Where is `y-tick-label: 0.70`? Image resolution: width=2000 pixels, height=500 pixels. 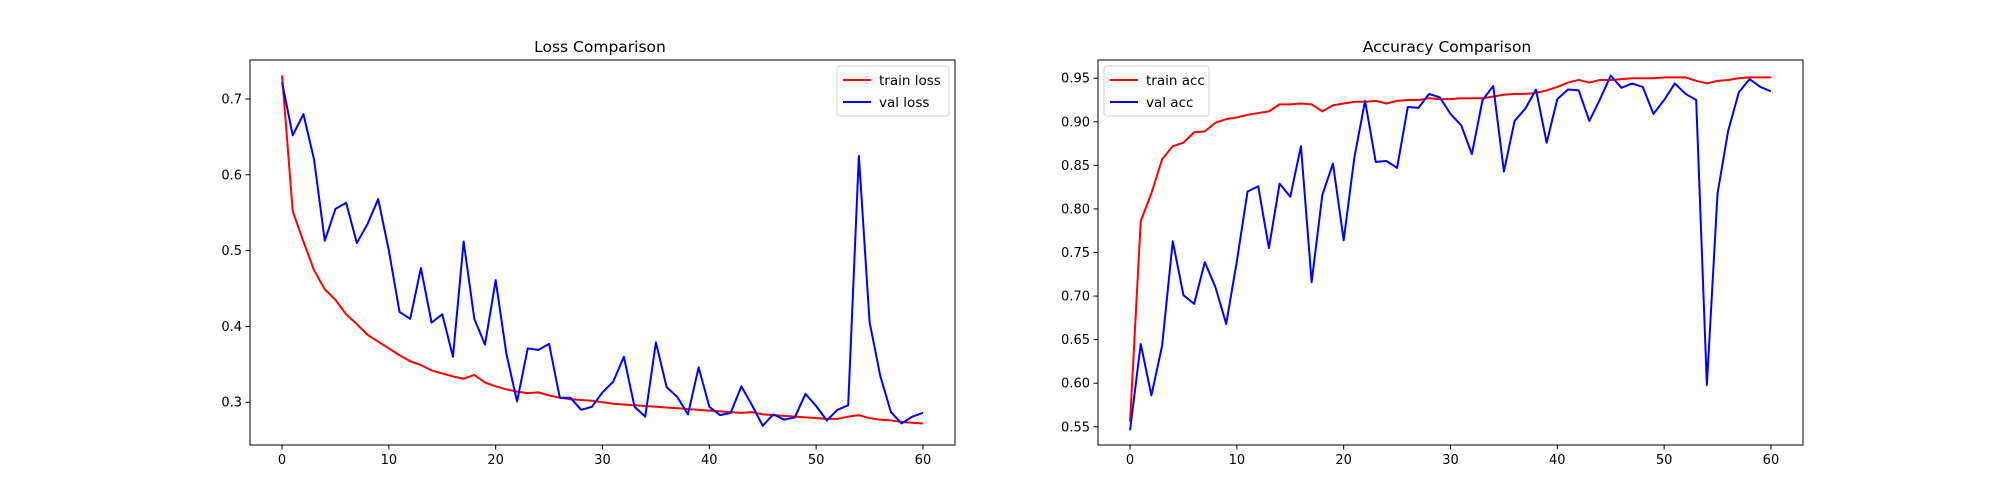 y-tick-label: 0.70 is located at coordinates (1075, 297).